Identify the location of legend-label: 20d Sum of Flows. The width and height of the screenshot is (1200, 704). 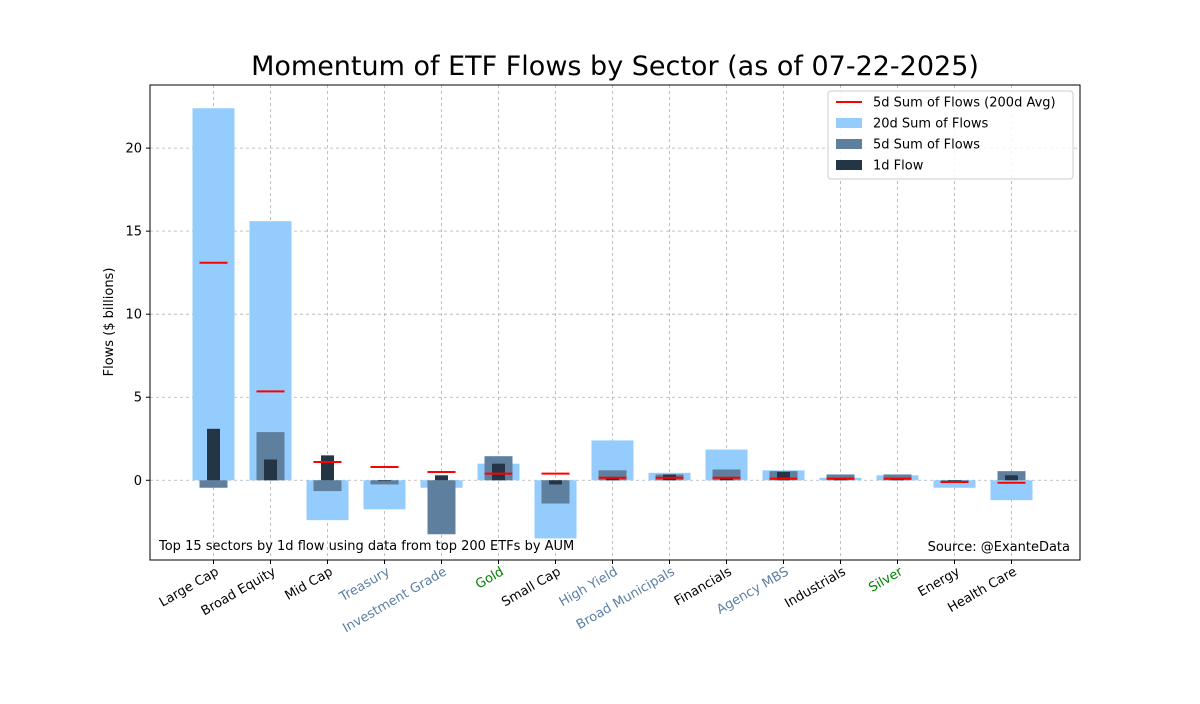
(931, 124).